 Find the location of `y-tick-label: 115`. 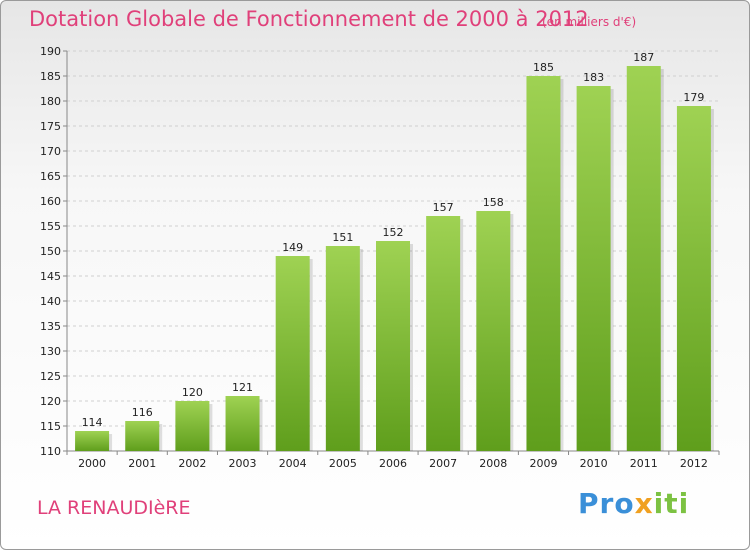

y-tick-label: 115 is located at coordinates (50, 426).